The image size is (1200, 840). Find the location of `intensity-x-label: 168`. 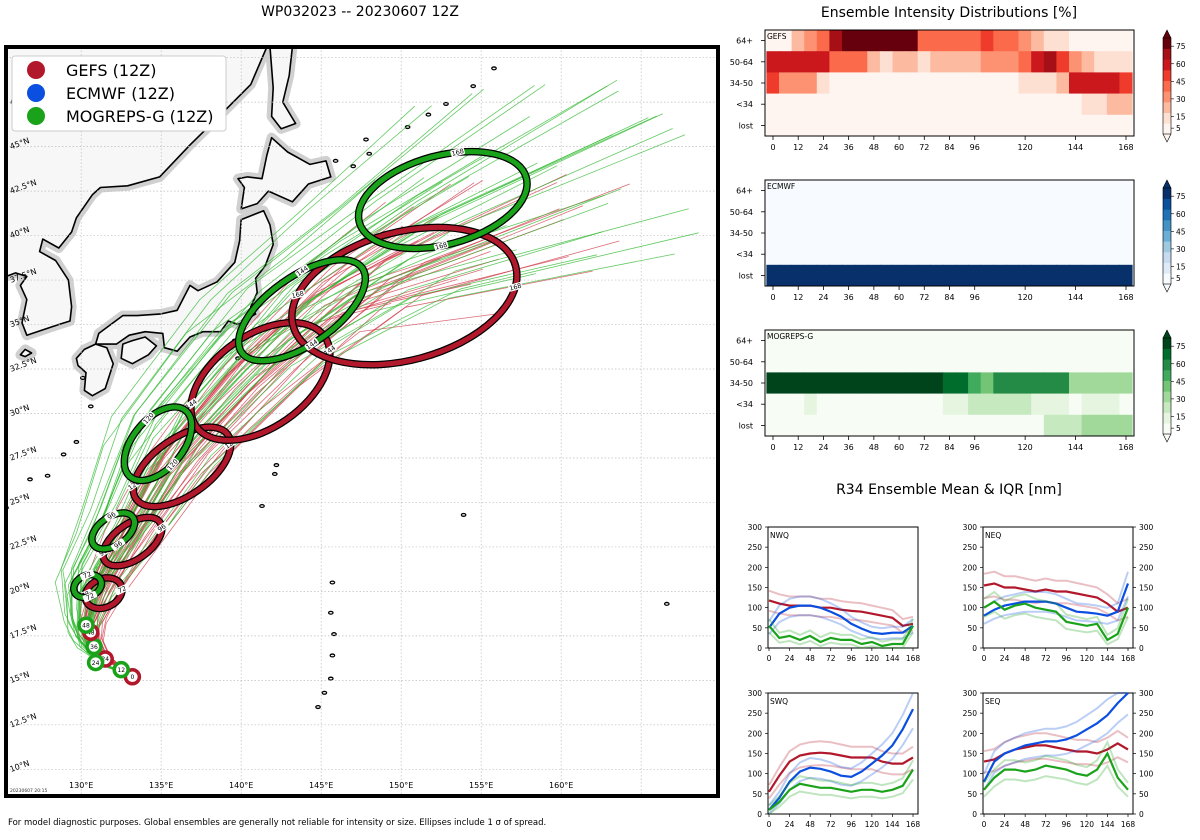

intensity-x-label: 168 is located at coordinates (1125, 147).